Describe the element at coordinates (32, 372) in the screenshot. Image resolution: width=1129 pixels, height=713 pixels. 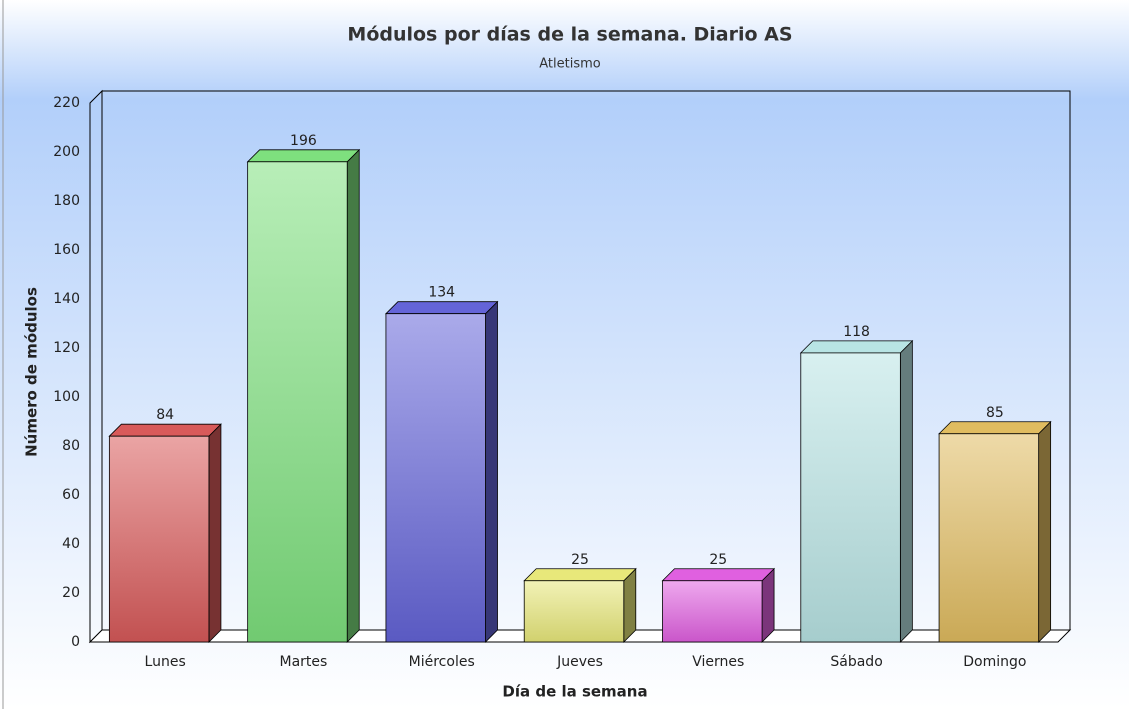
I see `y-axis-label: Número de módulos` at that location.